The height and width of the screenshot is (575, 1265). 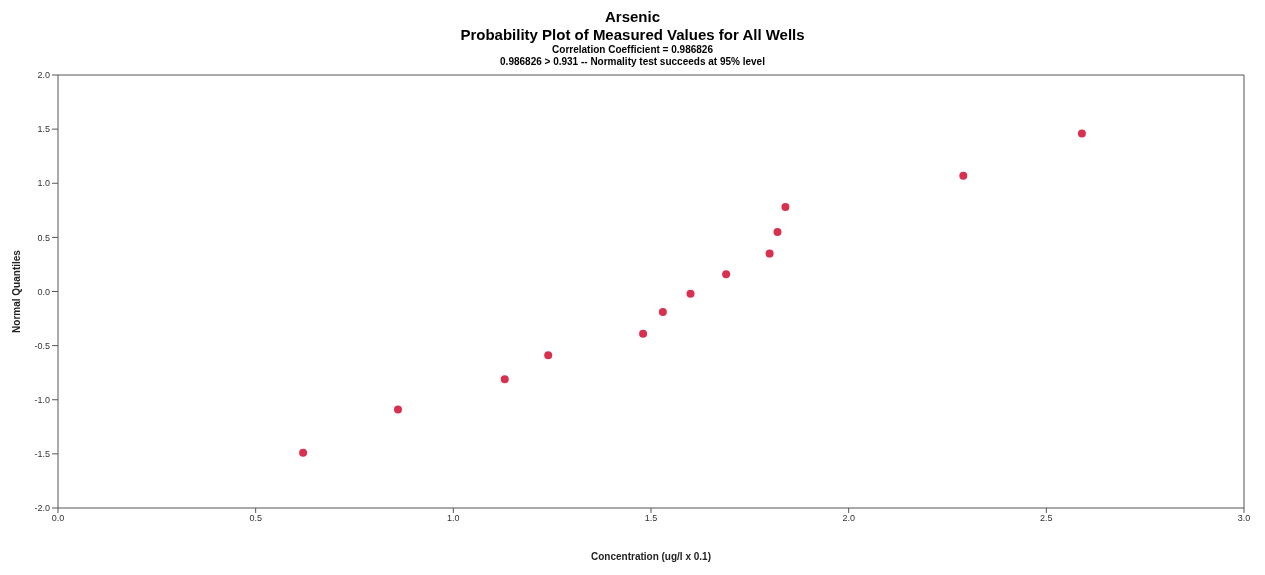 I want to click on text: Correlation Coefficient = 0.986826, so click(x=632, y=50).